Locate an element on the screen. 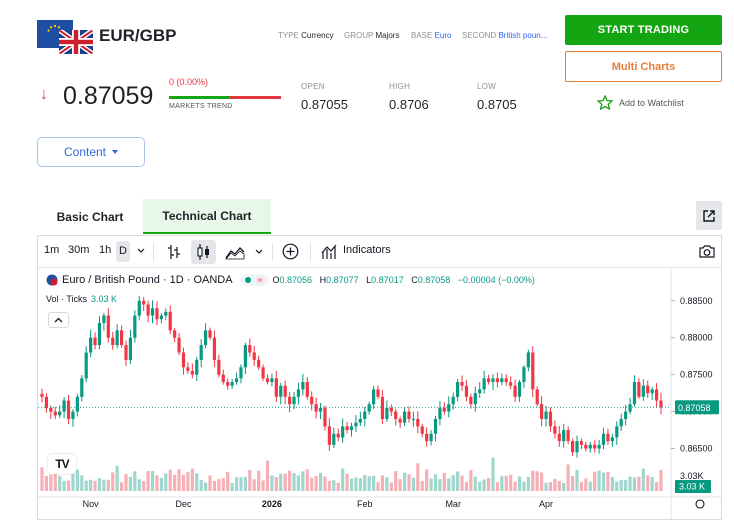  currency-flags is located at coordinates (65, 38).